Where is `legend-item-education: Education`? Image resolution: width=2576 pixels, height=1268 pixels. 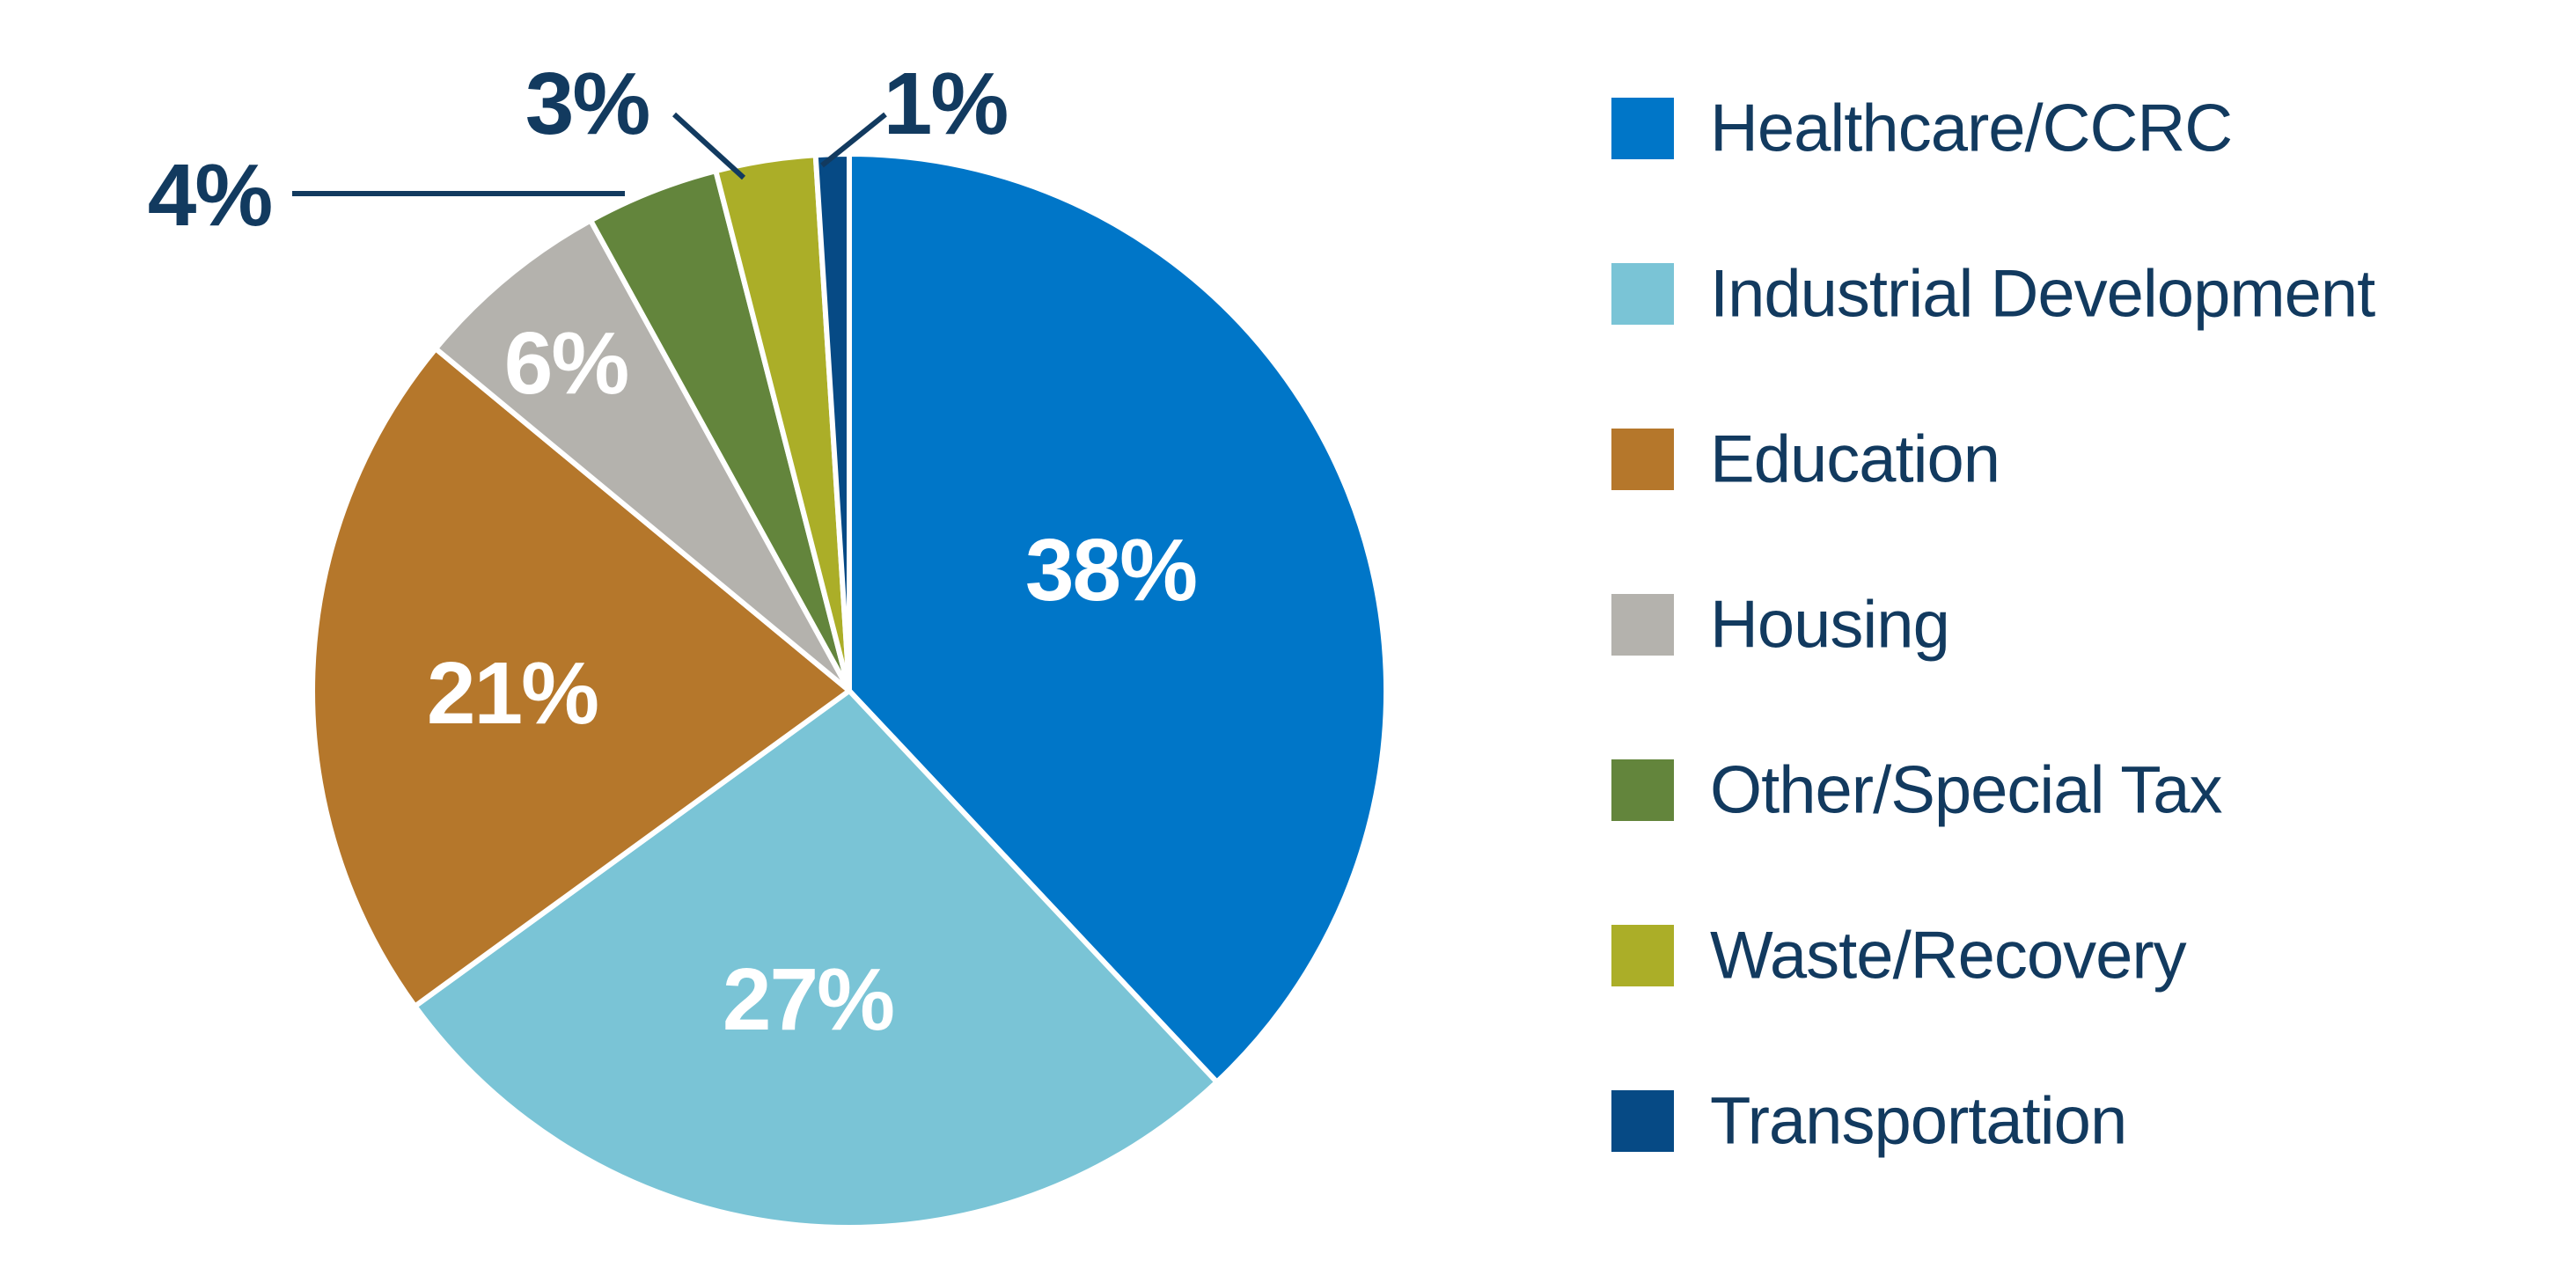
legend-item-education: Education is located at coordinates (1805, 460).